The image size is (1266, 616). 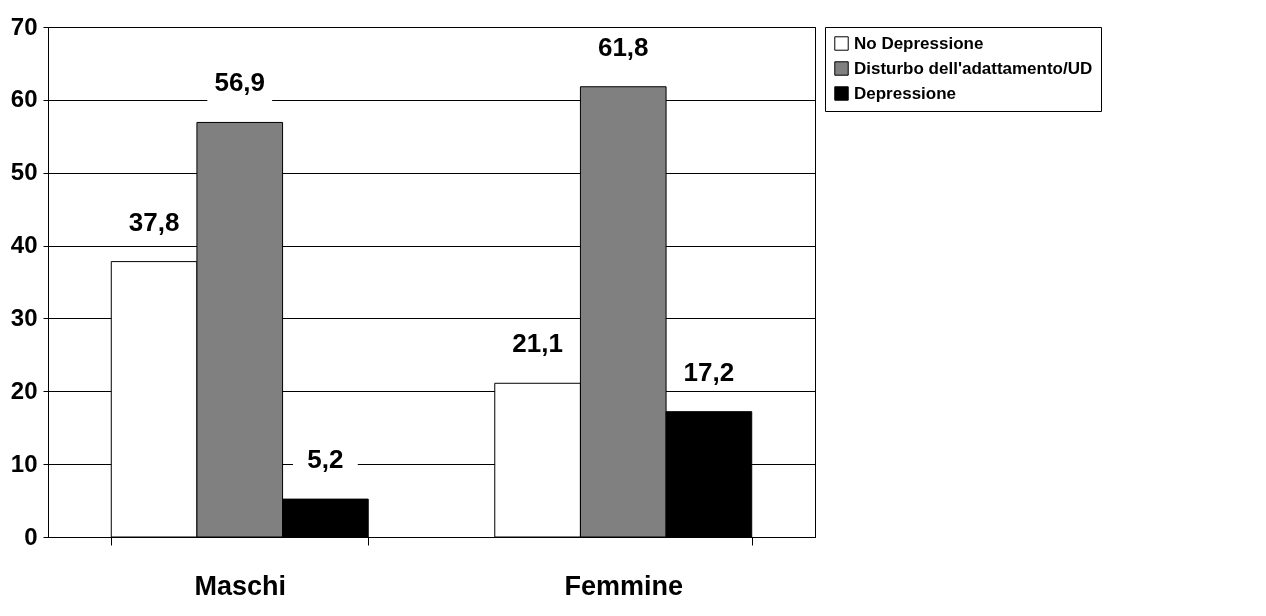 What do you see at coordinates (31, 536) in the screenshot?
I see `y-tick-label: 0` at bounding box center [31, 536].